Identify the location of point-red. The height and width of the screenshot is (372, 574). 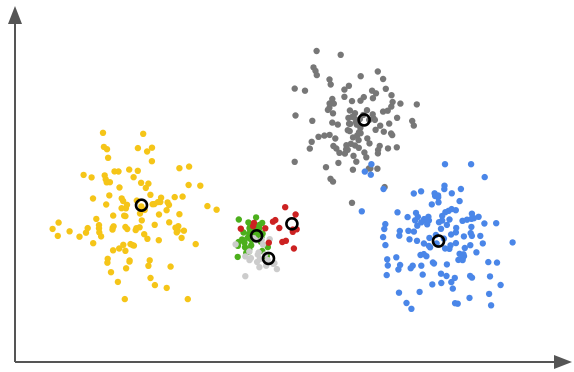
(253, 226).